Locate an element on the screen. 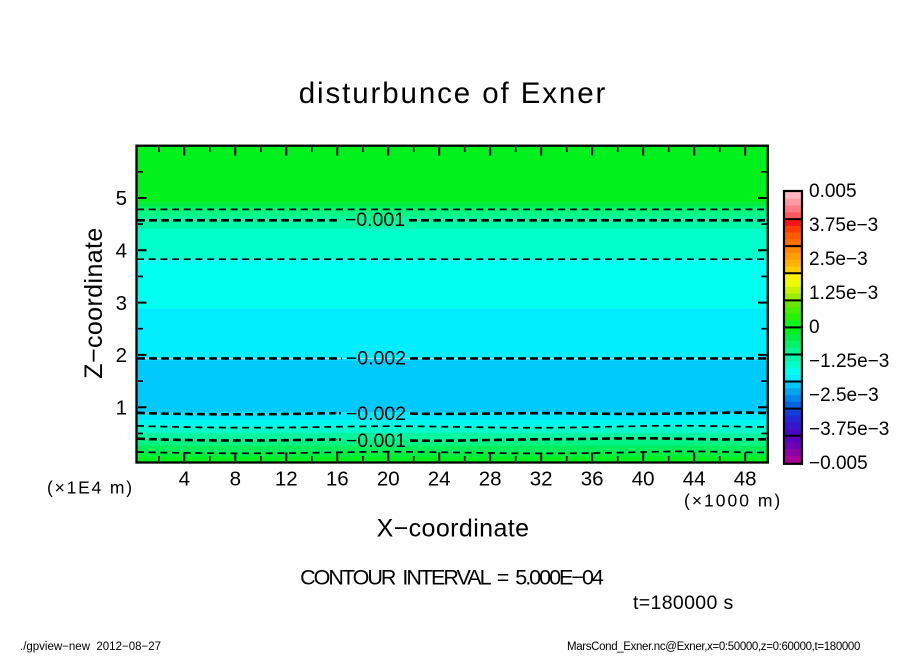 The width and height of the screenshot is (904, 659). svg-text: 1 is located at coordinates (121, 407).